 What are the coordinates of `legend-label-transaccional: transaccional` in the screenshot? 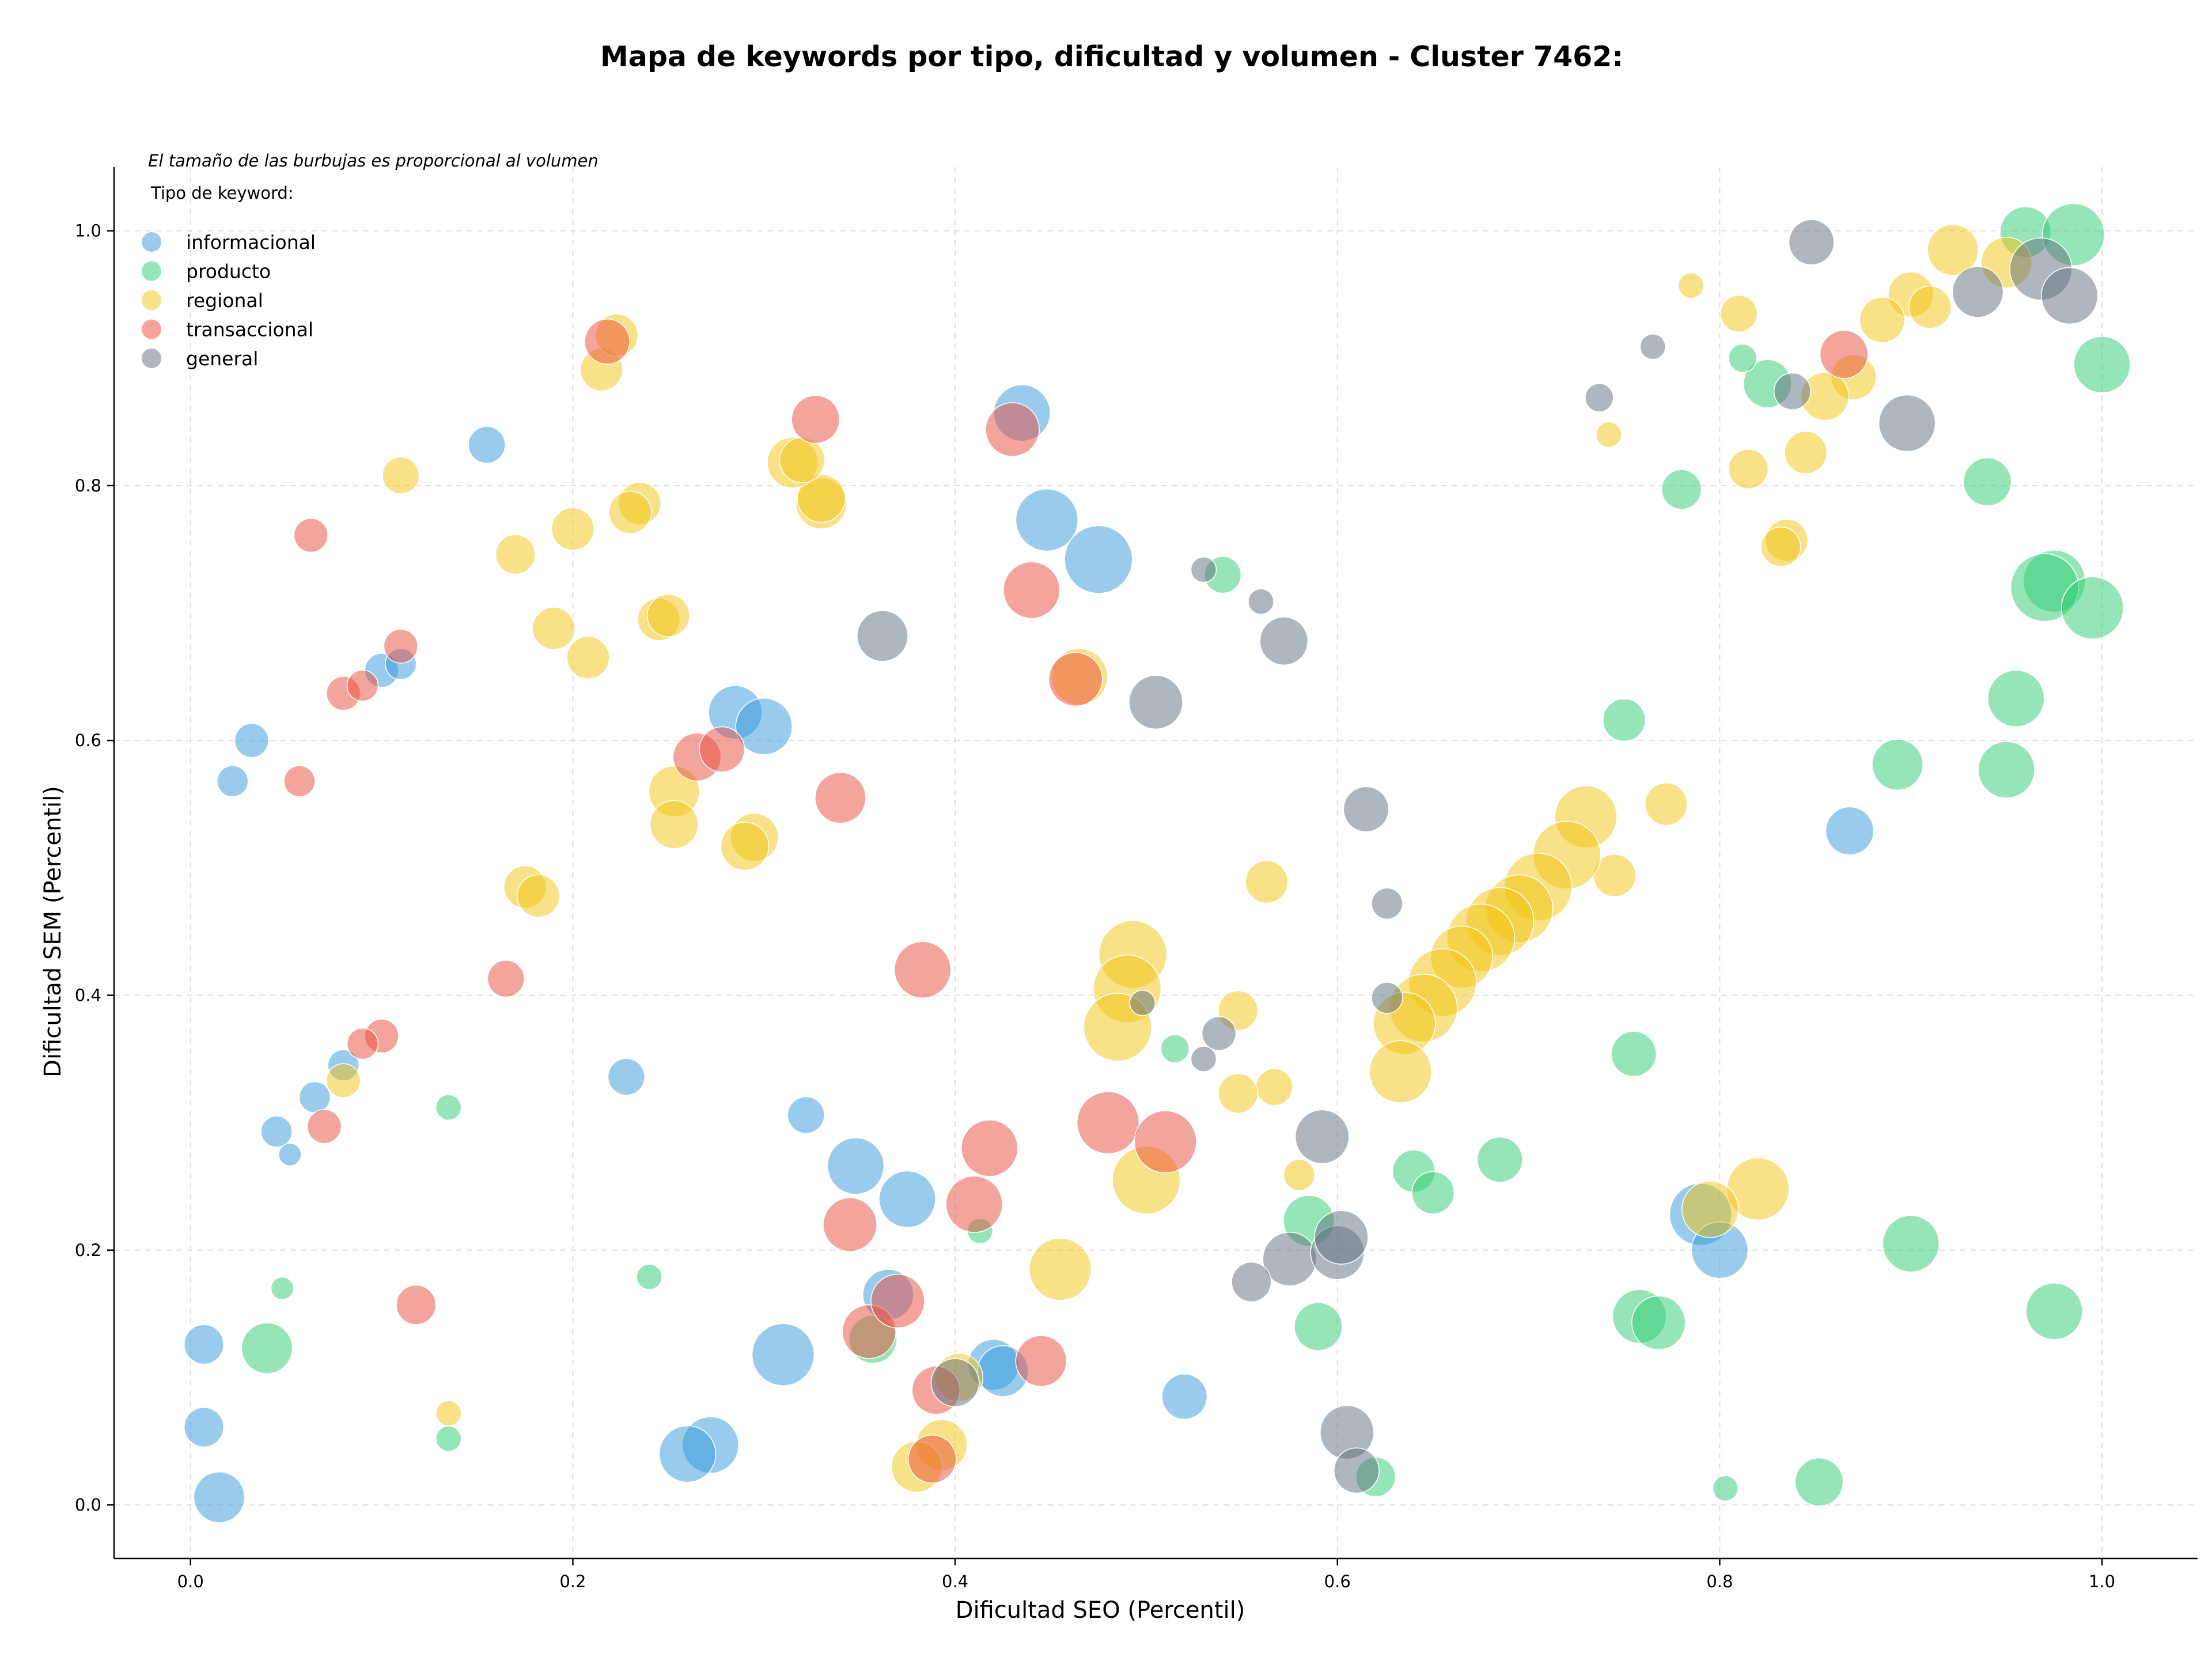 It's located at (249, 330).